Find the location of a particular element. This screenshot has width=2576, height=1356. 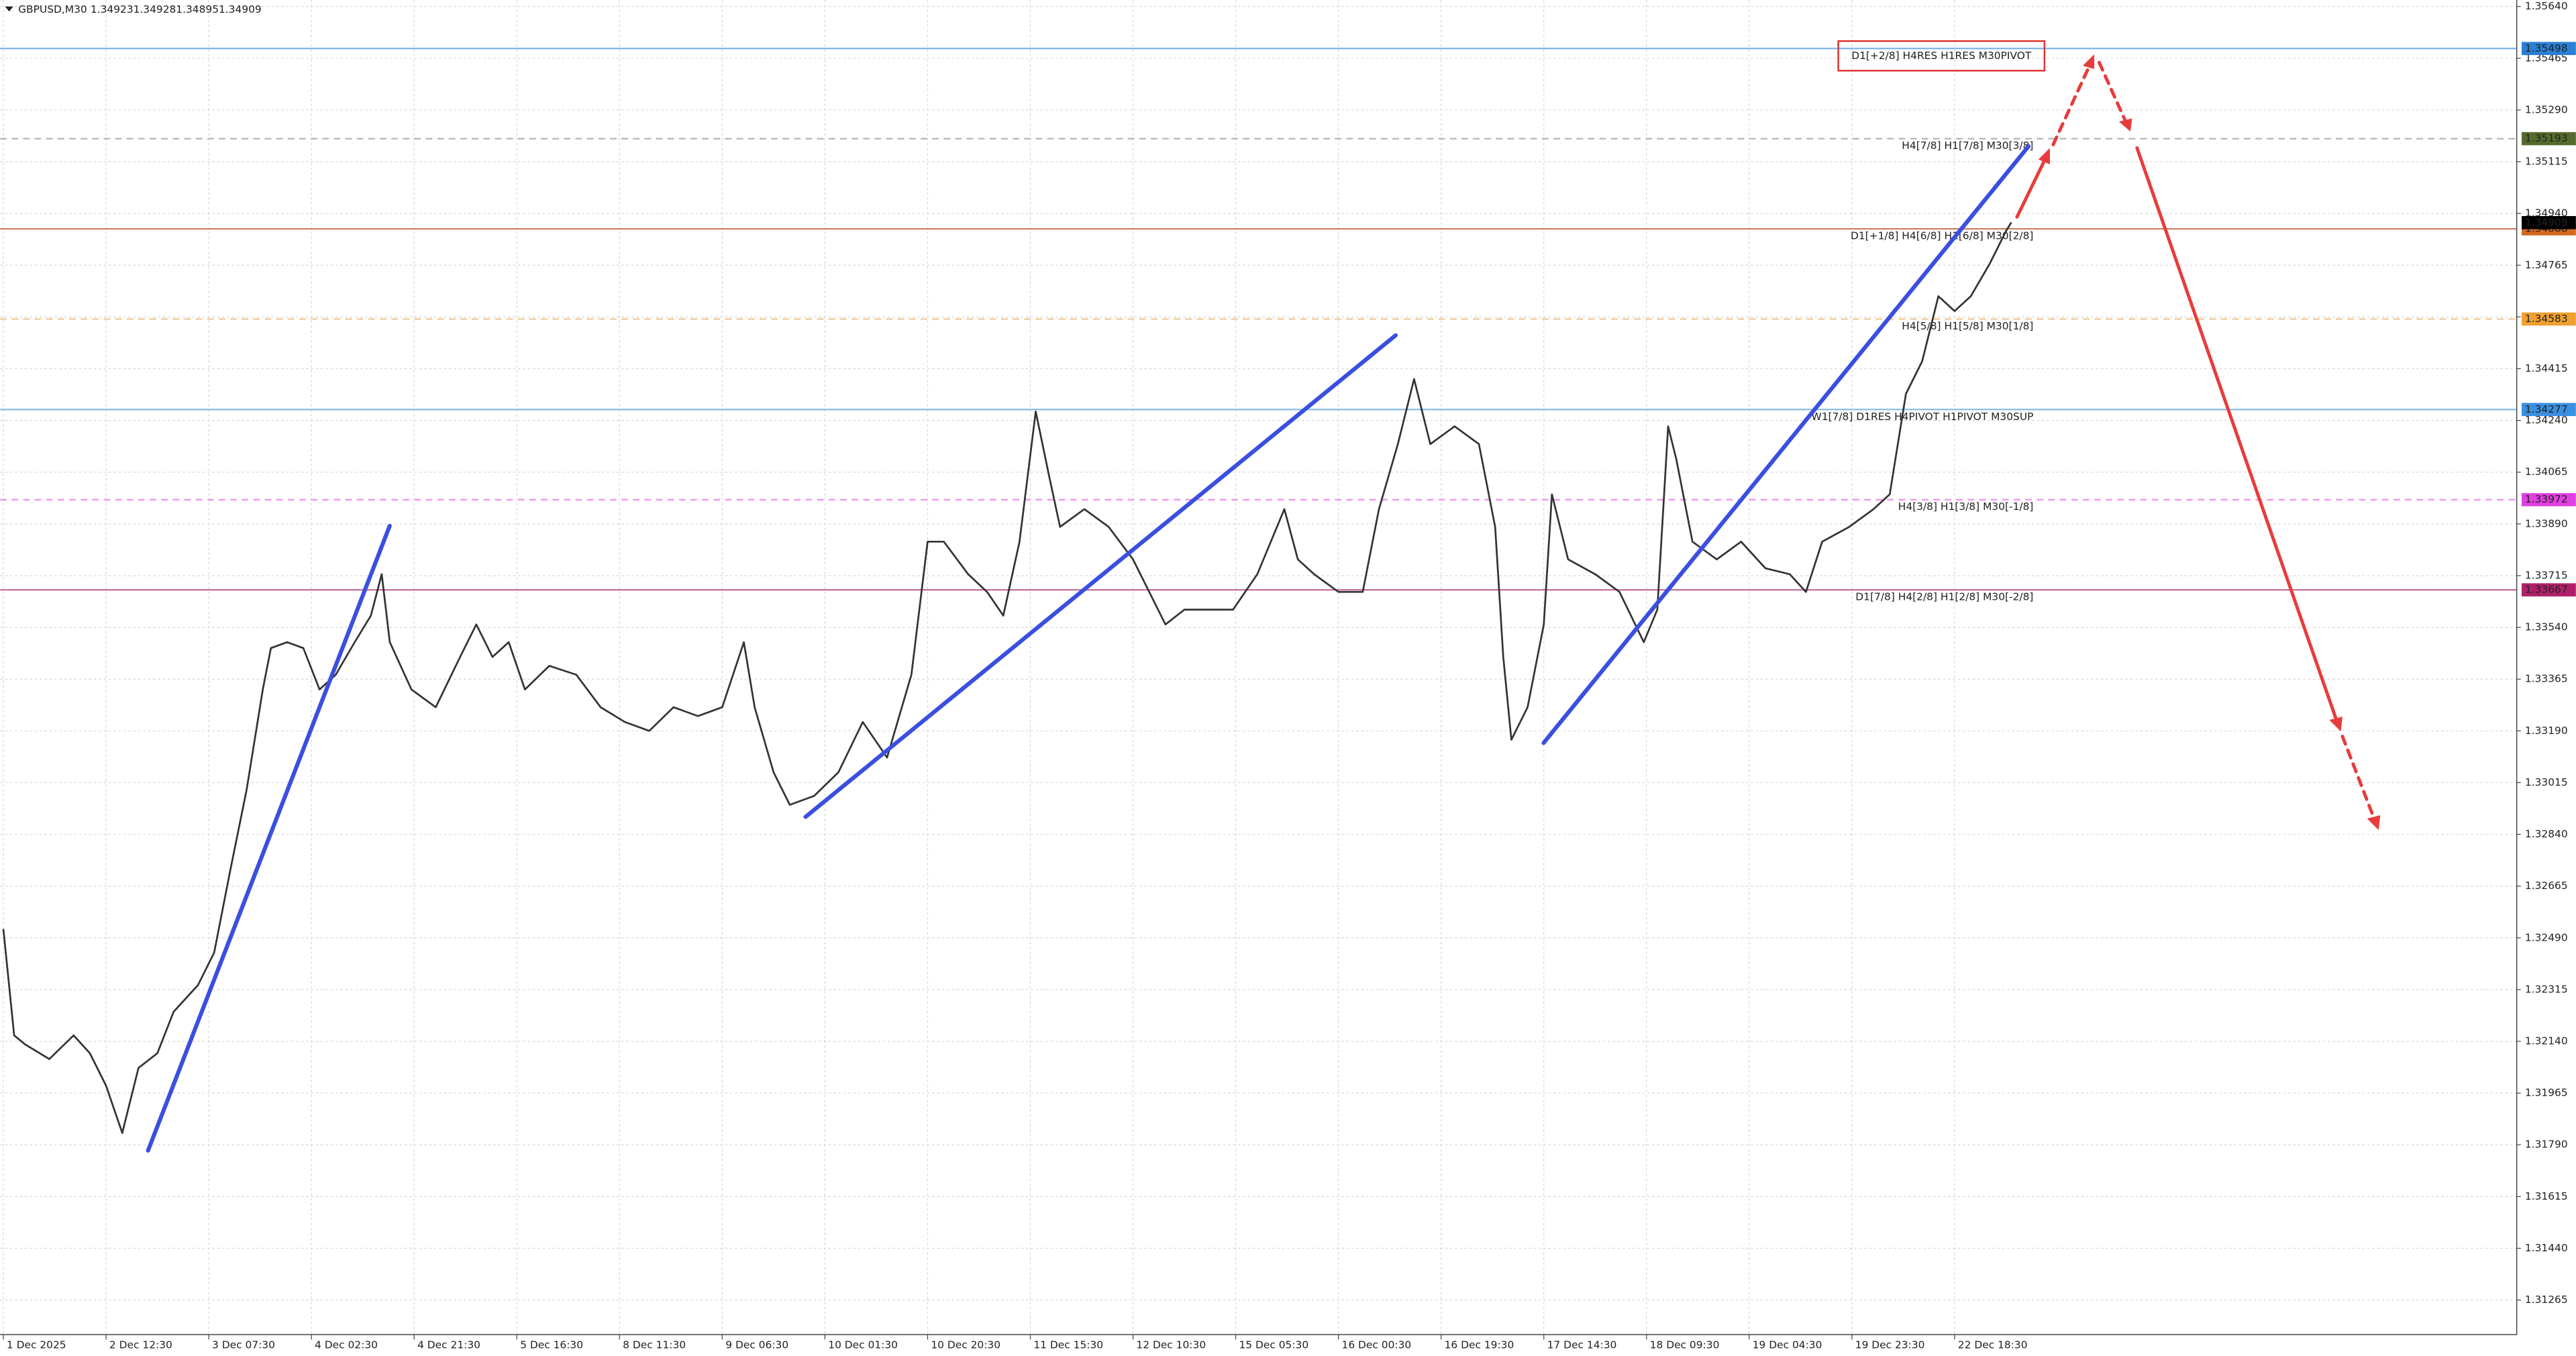

y-tick-label: 1.31790 is located at coordinates (2546, 1145).